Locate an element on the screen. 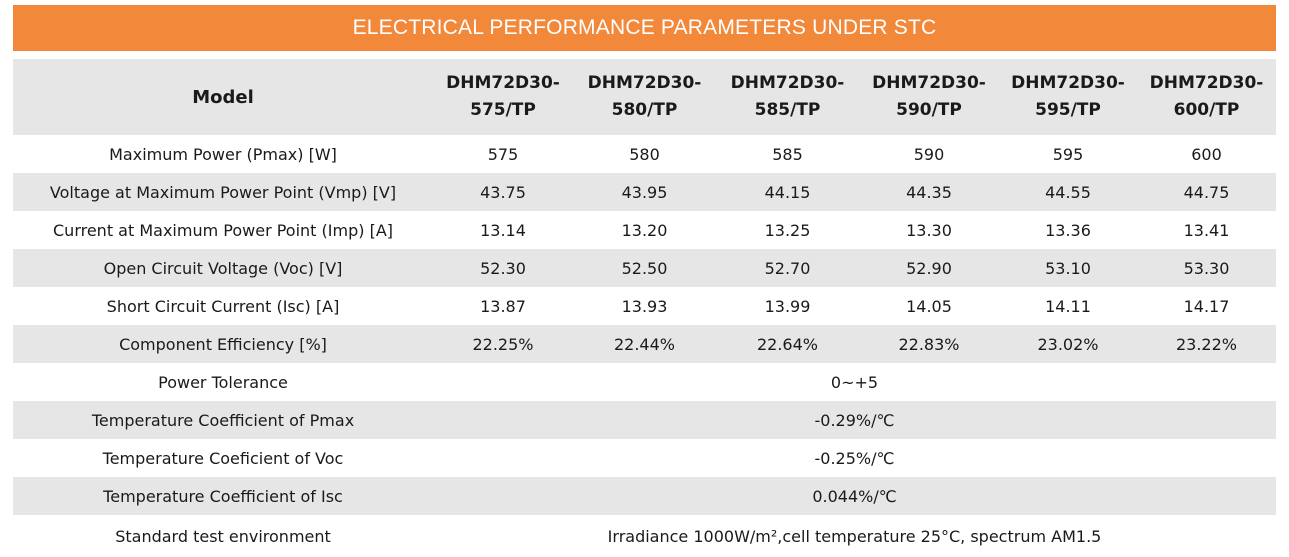 This screenshot has height=557, width=1289. model-column-header: DHM72D30- 600/TP is located at coordinates (1206, 97).